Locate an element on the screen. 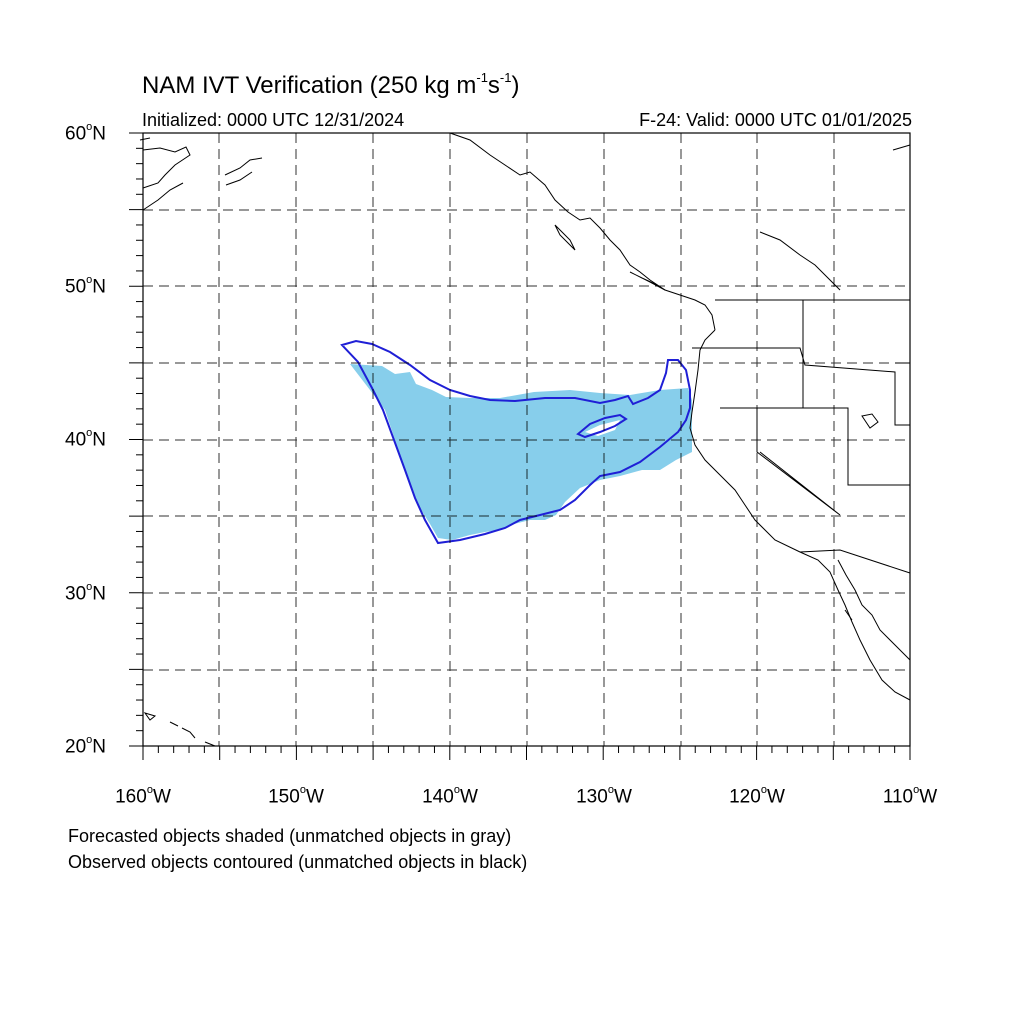 The width and height of the screenshot is (1024, 1024). forecast-object-shade is located at coordinates (521, 452).